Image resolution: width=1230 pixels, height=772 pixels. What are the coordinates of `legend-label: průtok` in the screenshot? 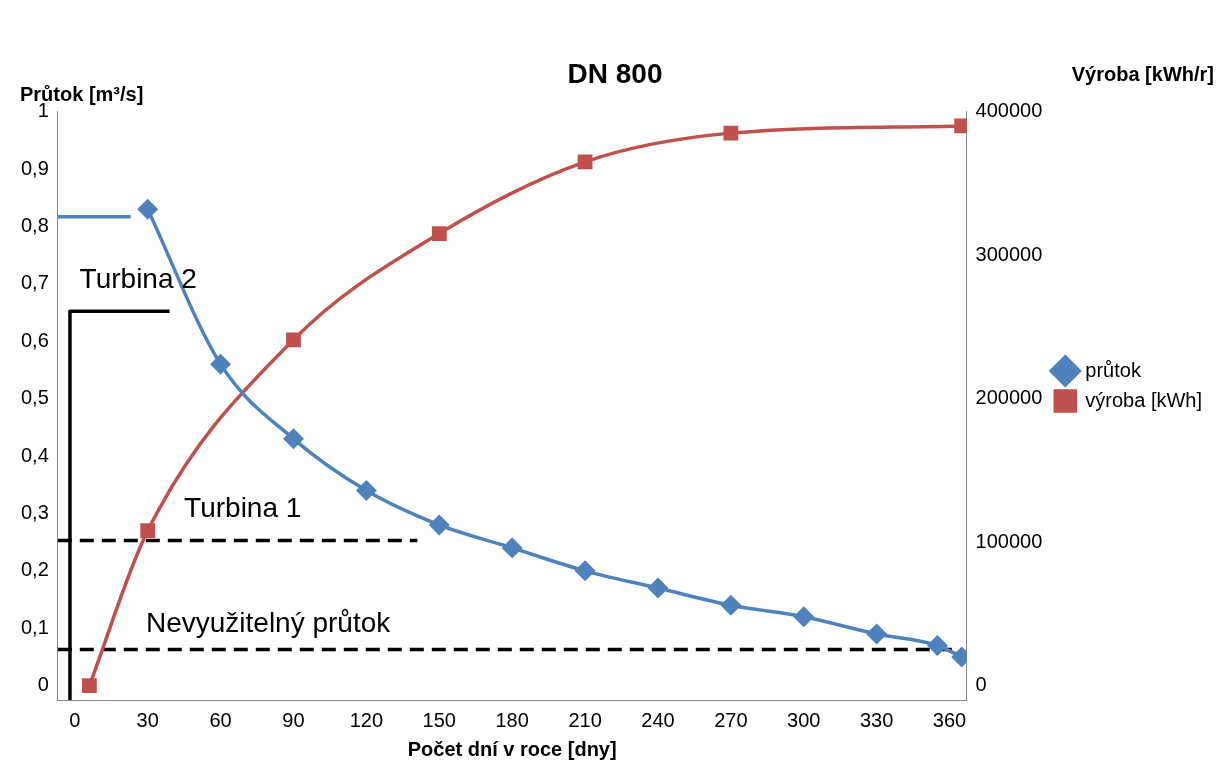 It's located at (1113, 369).